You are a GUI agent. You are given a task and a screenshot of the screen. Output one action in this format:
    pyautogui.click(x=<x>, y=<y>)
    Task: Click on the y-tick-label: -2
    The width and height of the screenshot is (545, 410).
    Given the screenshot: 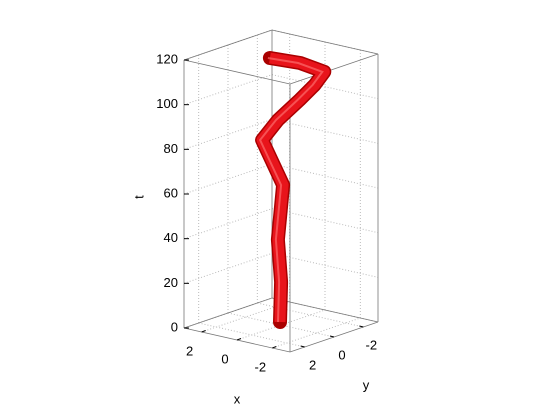 What is the action you would take?
    pyautogui.click(x=372, y=344)
    